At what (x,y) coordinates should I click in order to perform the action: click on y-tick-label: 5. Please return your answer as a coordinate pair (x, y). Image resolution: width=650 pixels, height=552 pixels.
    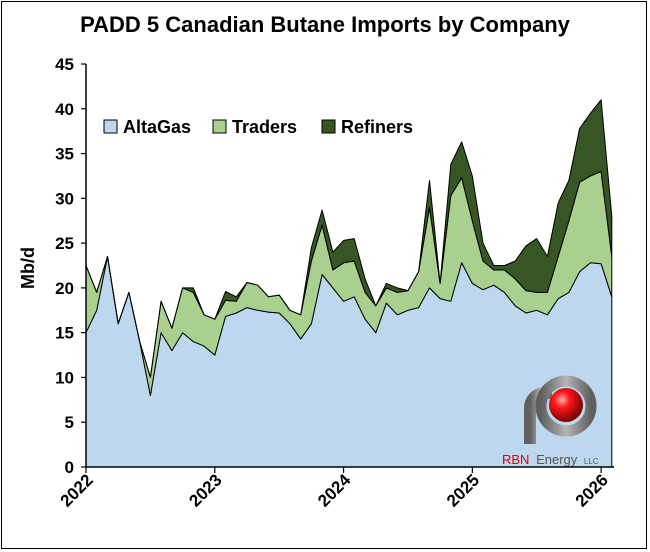
    Looking at the image, I should click on (69, 422).